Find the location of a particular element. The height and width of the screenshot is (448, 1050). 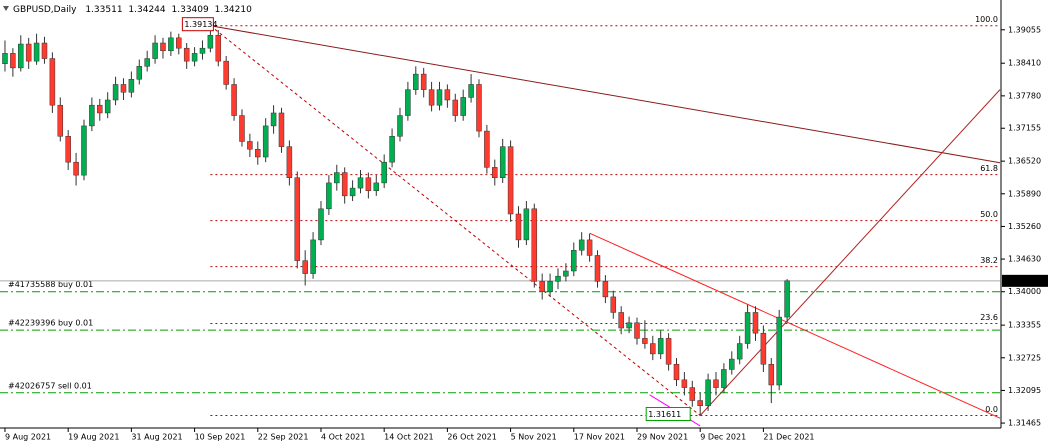

x-tick-label: 26 Oct 2021 is located at coordinates (471, 437).